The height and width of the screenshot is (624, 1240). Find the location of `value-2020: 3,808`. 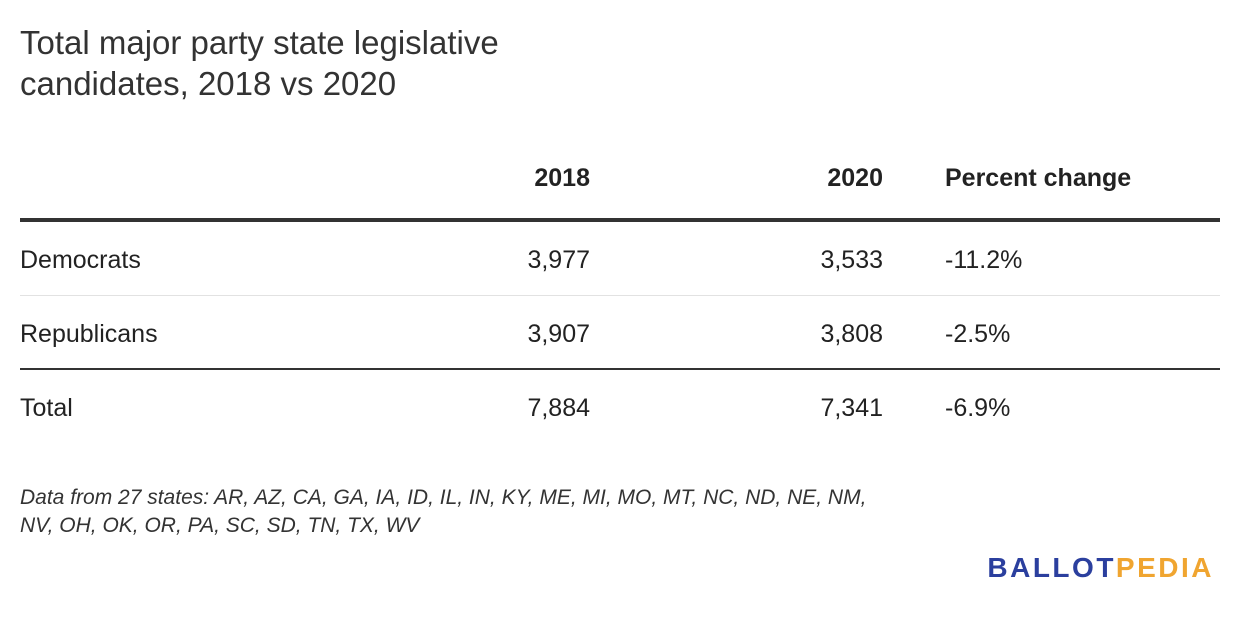

value-2020: 3,808 is located at coordinates (851, 334).